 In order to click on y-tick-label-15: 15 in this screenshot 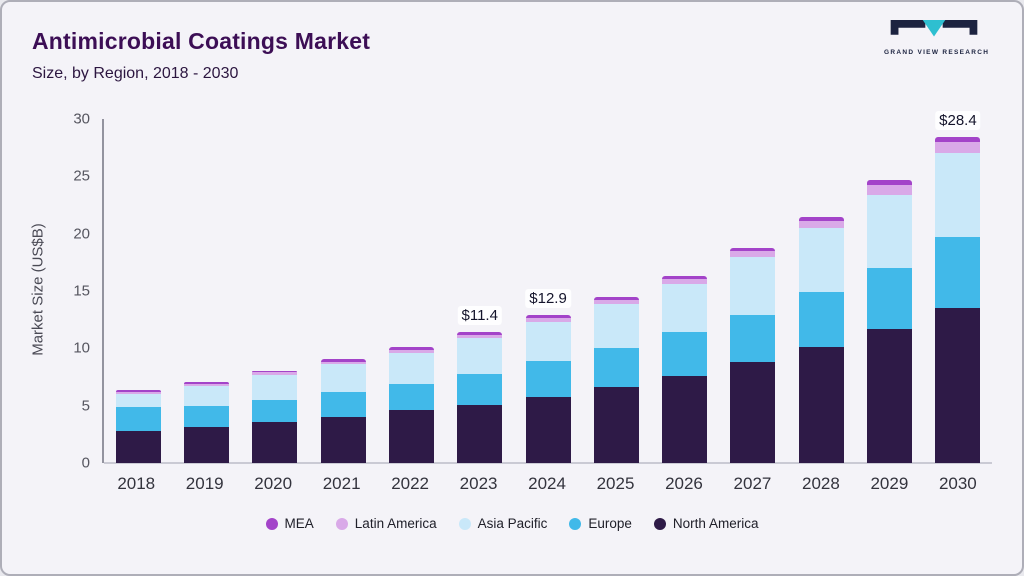, I will do `click(81, 291)`.